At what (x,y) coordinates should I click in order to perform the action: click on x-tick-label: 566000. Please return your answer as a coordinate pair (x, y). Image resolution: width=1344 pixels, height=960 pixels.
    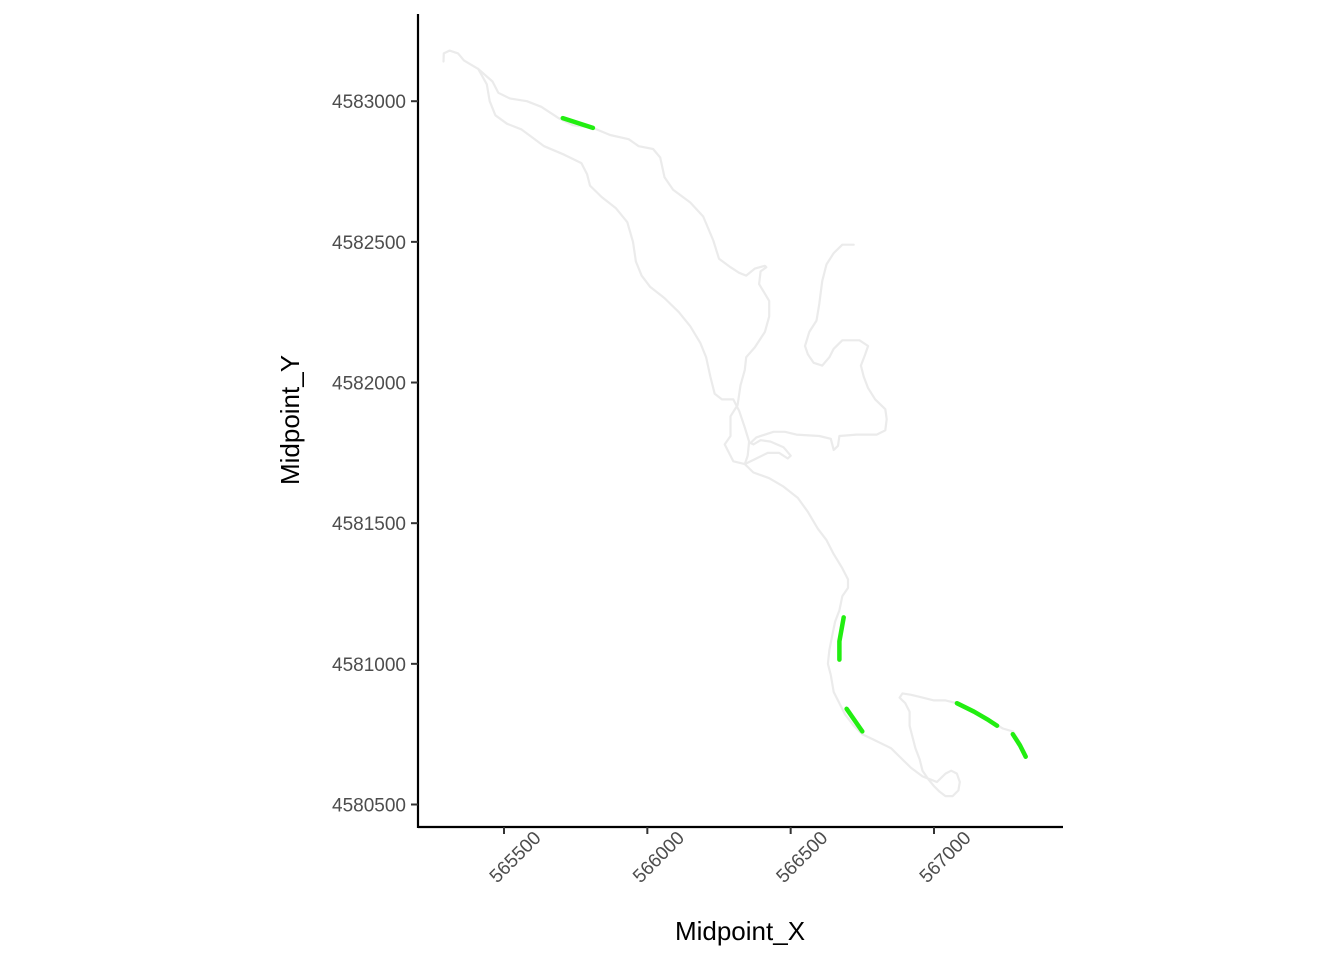
    Looking at the image, I should click on (659, 858).